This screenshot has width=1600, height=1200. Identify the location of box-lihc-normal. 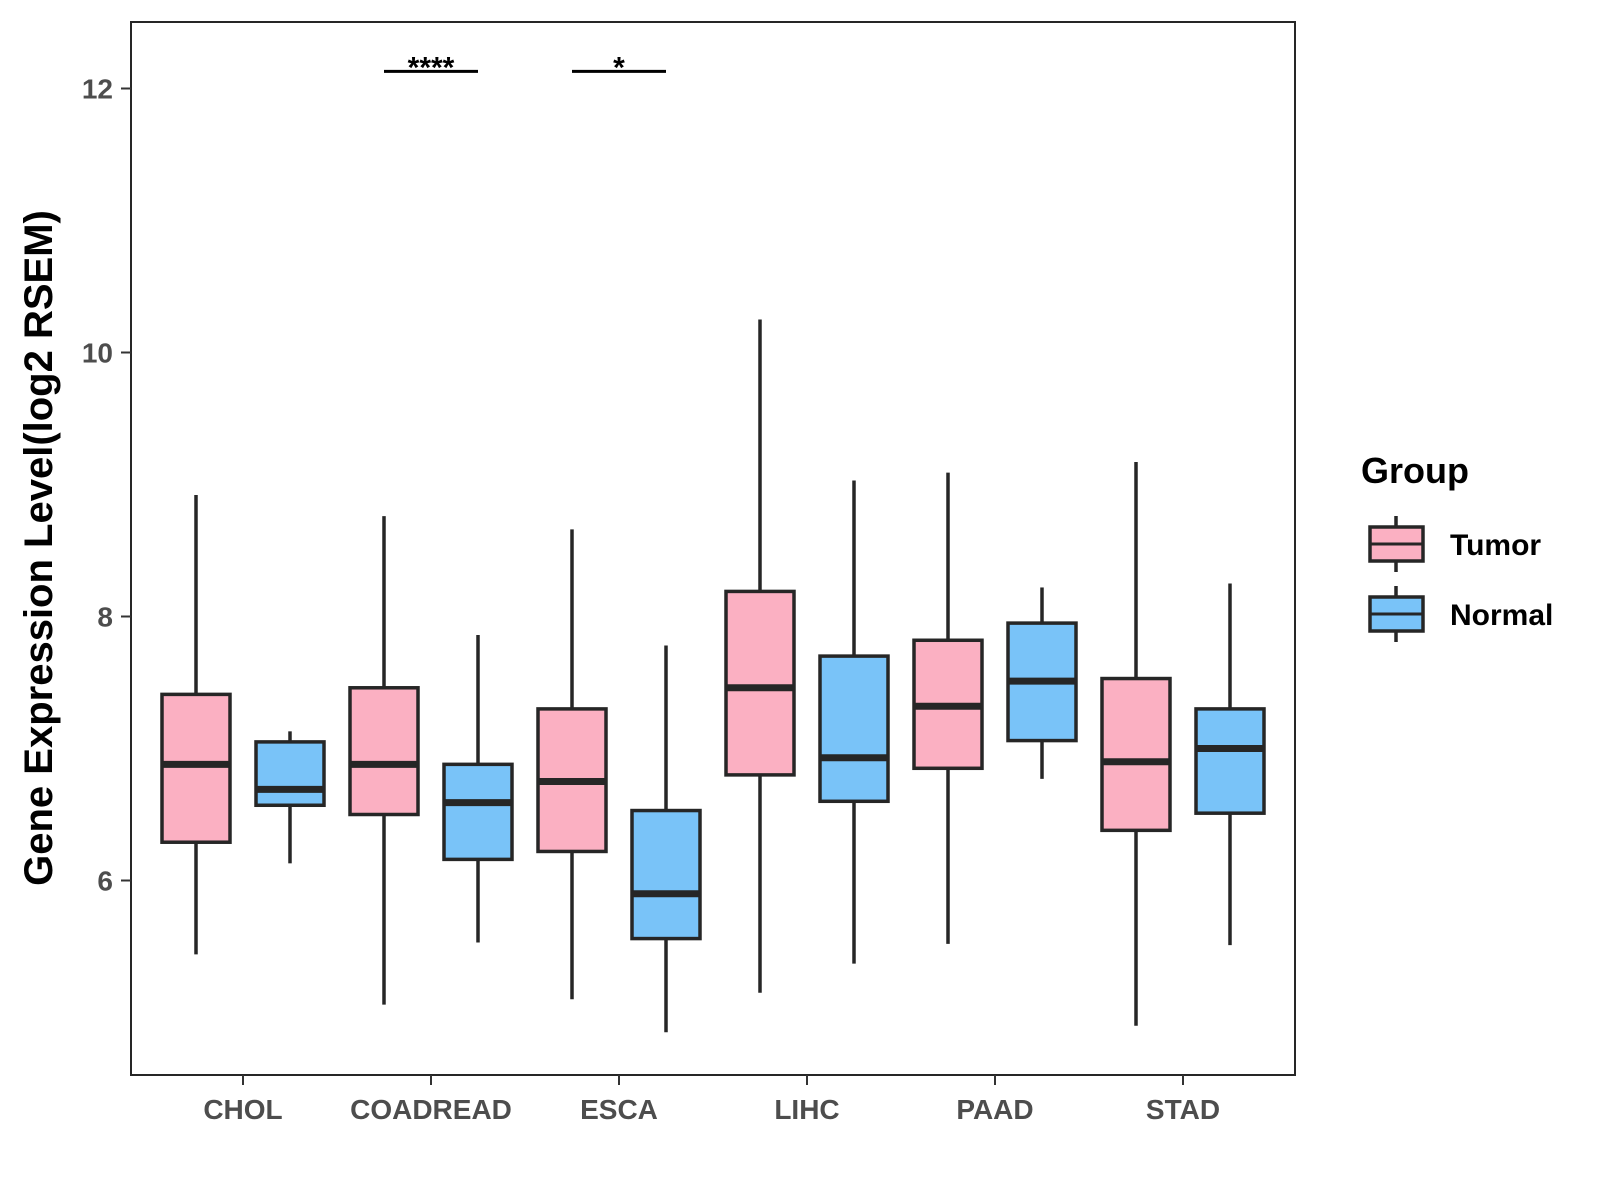
(854, 722).